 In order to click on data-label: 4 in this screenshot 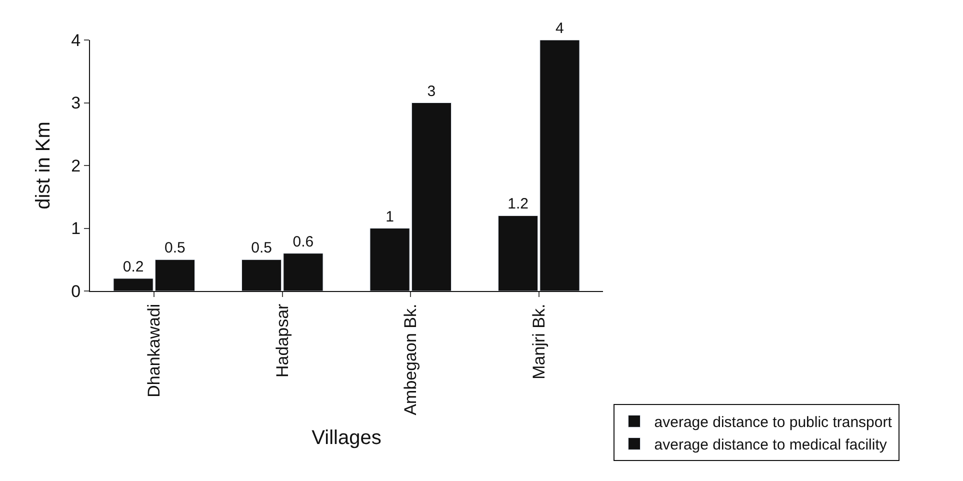, I will do `click(560, 28)`.